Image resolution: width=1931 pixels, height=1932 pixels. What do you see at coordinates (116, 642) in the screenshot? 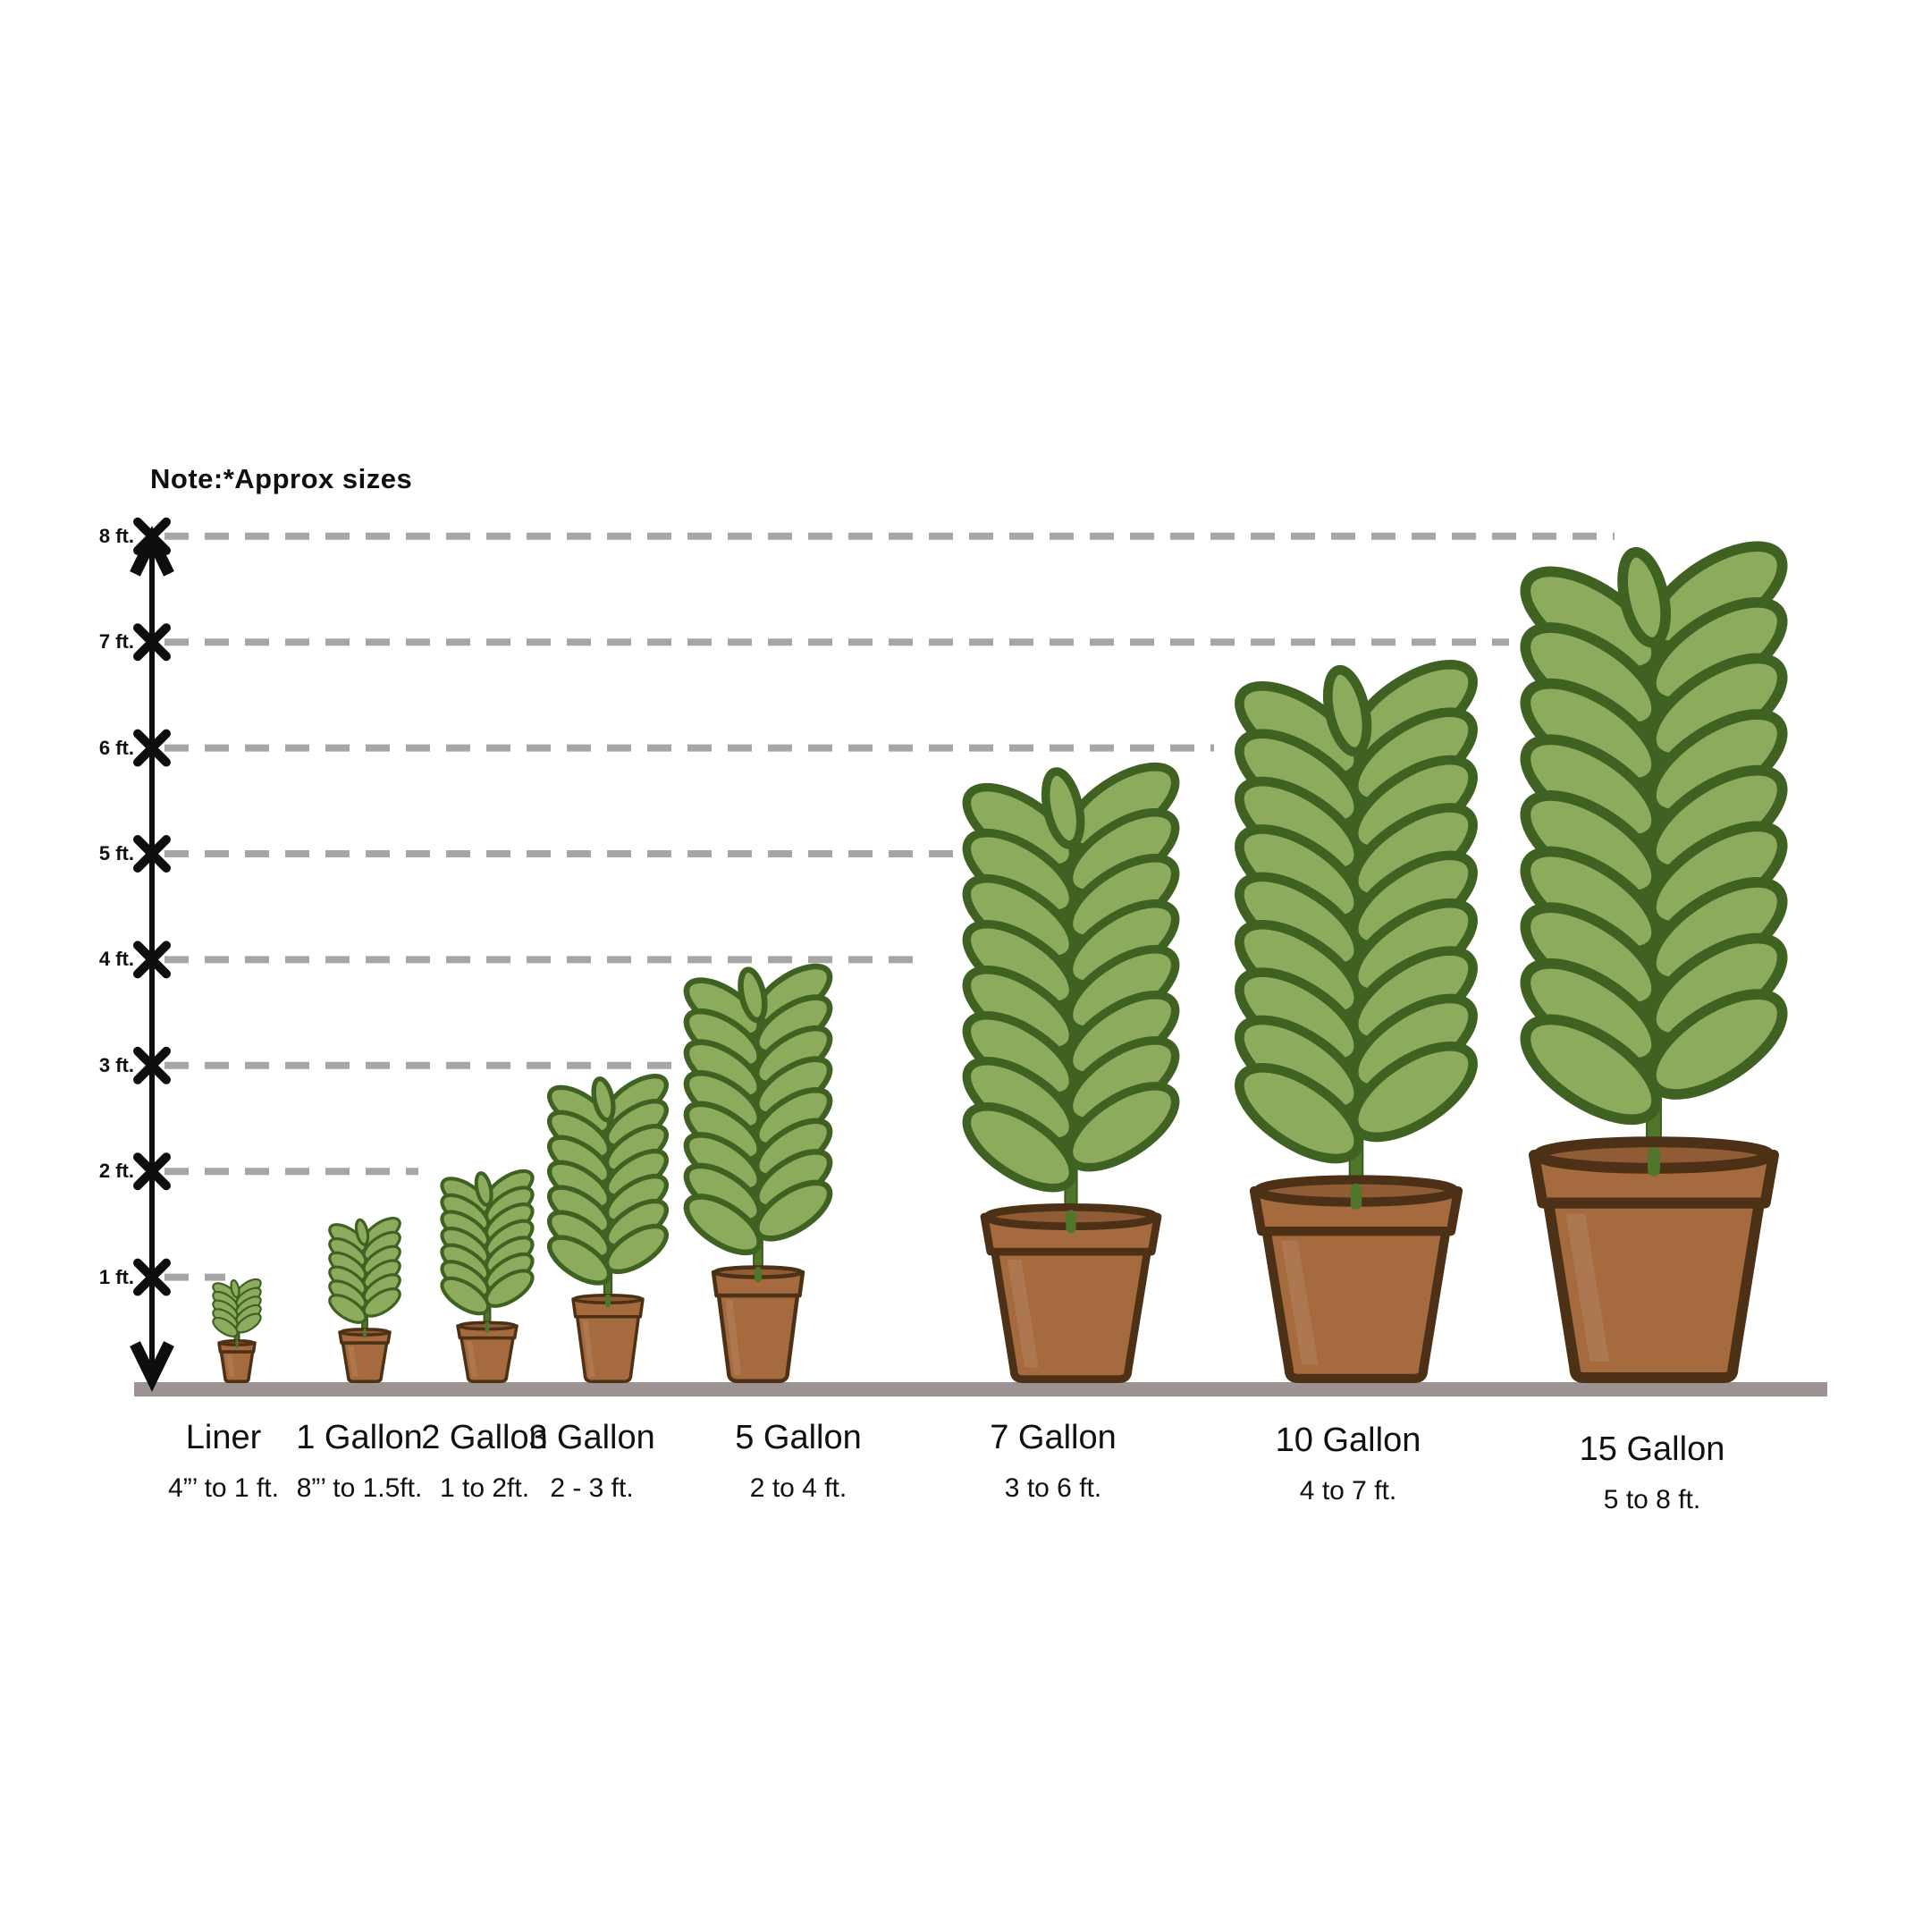
I see `tick-label-7ft: 7 ft.` at bounding box center [116, 642].